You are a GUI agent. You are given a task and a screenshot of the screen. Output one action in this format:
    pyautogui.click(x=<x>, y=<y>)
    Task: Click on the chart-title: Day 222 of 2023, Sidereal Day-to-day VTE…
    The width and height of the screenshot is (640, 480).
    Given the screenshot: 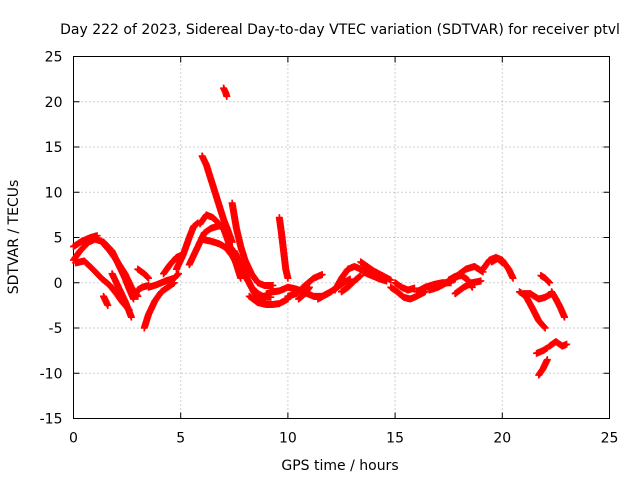 What is the action you would take?
    pyautogui.click(x=340, y=30)
    